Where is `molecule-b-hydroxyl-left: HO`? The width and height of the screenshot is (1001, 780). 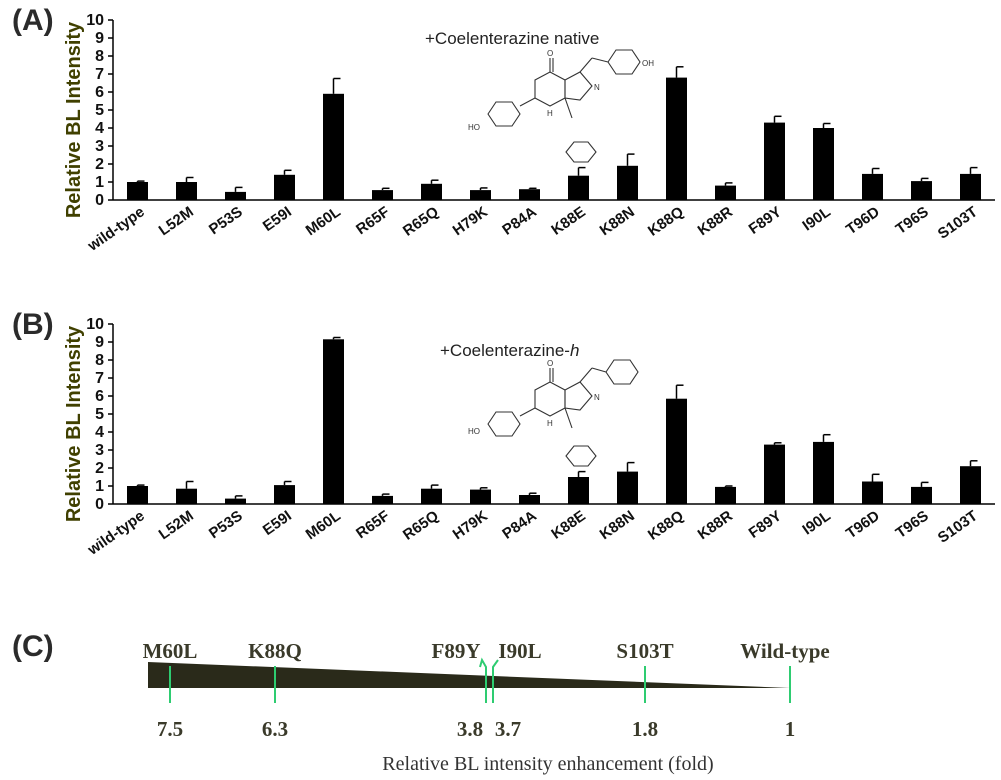 molecule-b-hydroxyl-left: HO is located at coordinates (474, 431).